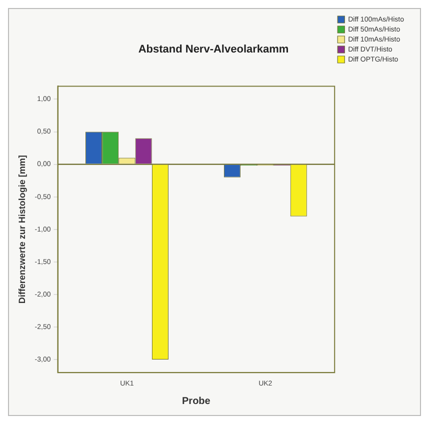 The height and width of the screenshot is (422, 429). I want to click on y-axis-title: Differenzwerte zur Histologie [mm], so click(21, 229).